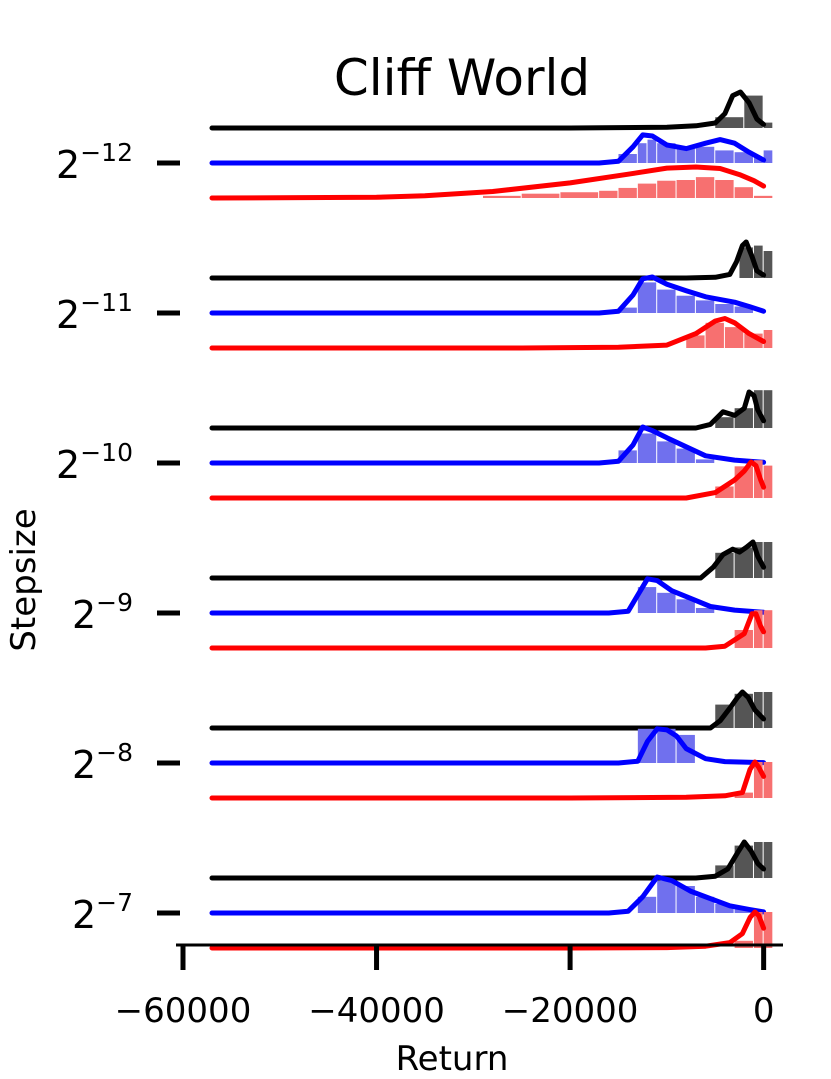 The width and height of the screenshot is (831, 1079). I want to click on y-tick-label: 2−8, so click(102, 762).